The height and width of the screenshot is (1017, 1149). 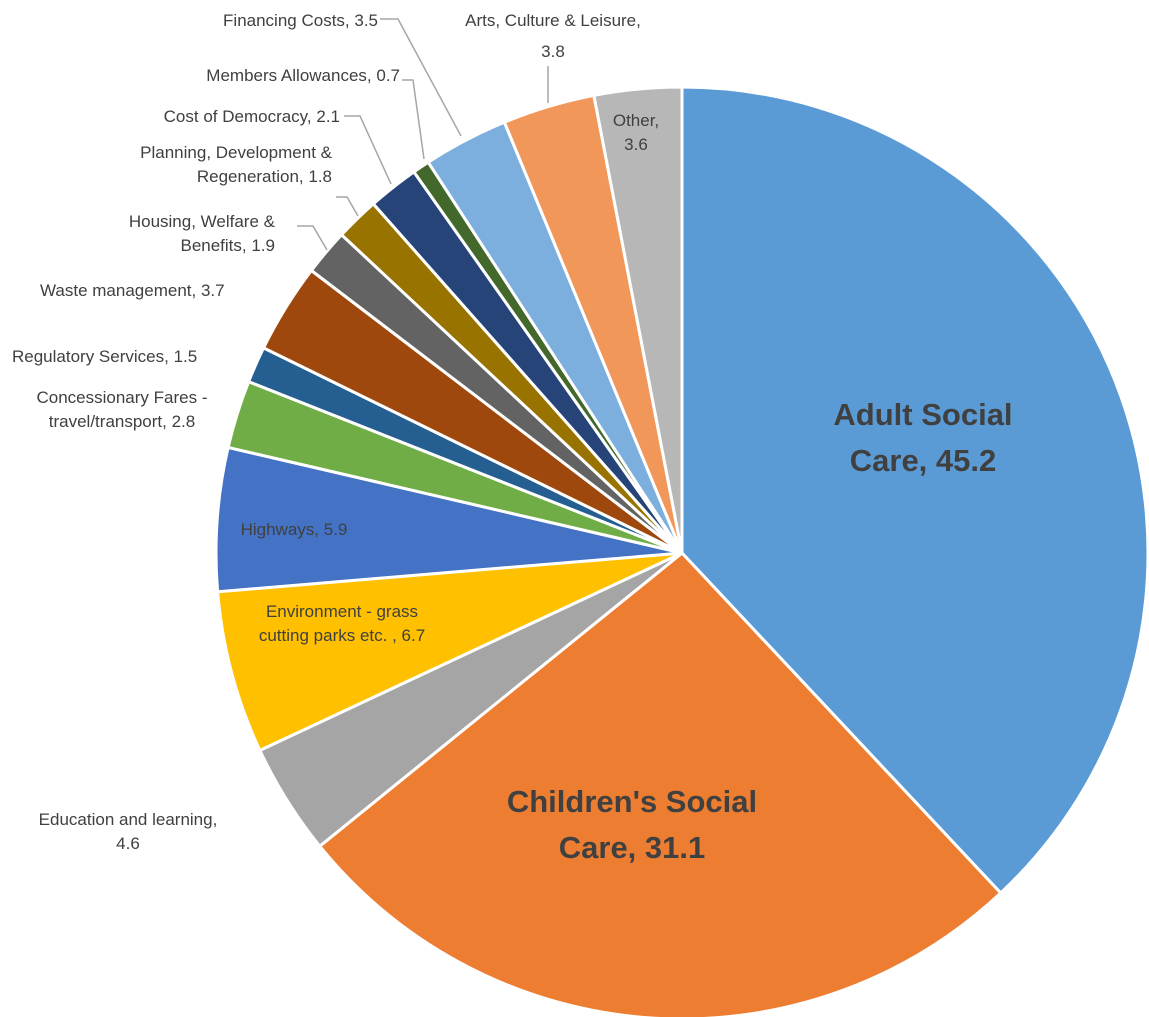 I want to click on slice-label: Housing, Welfare & Benefits, 1.9, so click(x=202, y=233).